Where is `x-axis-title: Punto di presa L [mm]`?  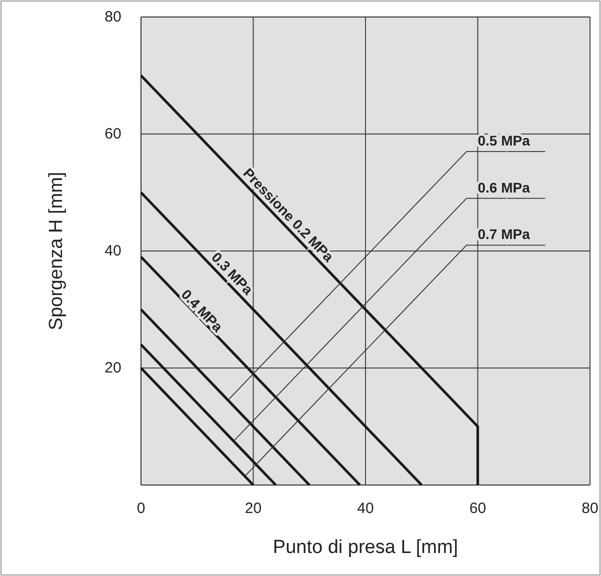 x-axis-title: Punto di presa L [mm] is located at coordinates (365, 547).